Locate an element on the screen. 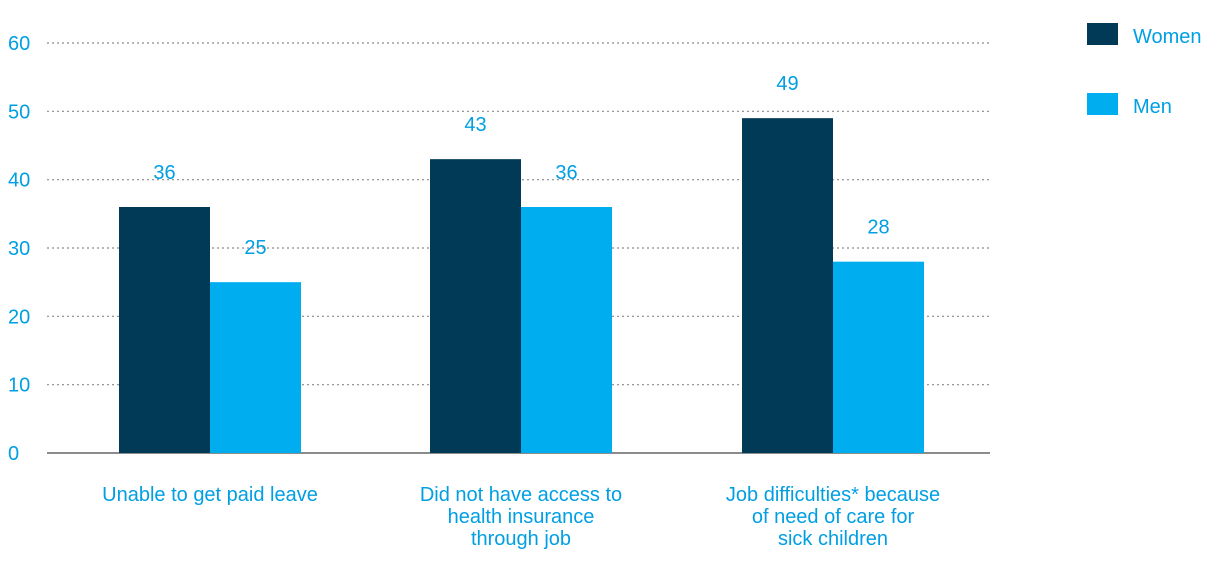 This screenshot has height=561, width=1215. data-label-women: 43 is located at coordinates (475, 125).